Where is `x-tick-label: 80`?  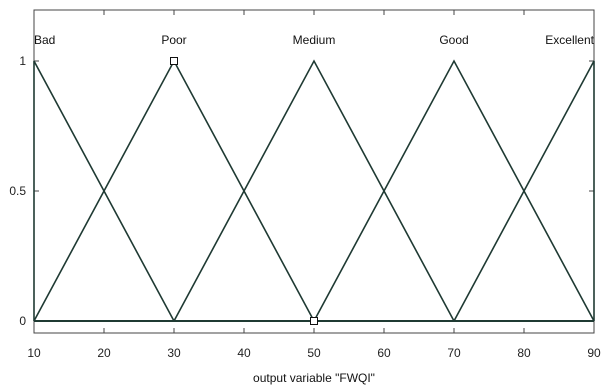 x-tick-label: 80 is located at coordinates (524, 353).